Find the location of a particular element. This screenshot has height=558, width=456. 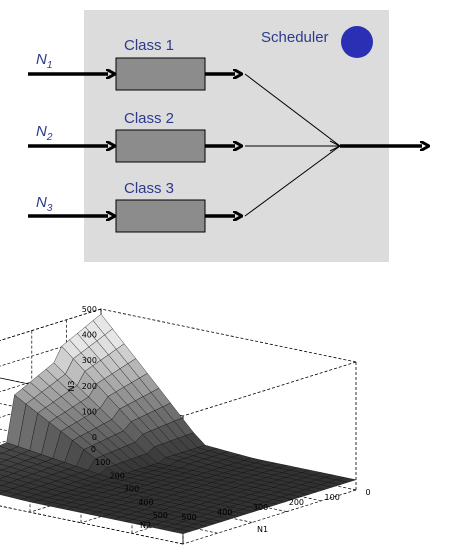

x-axis-label: N1 is located at coordinates (262, 529).